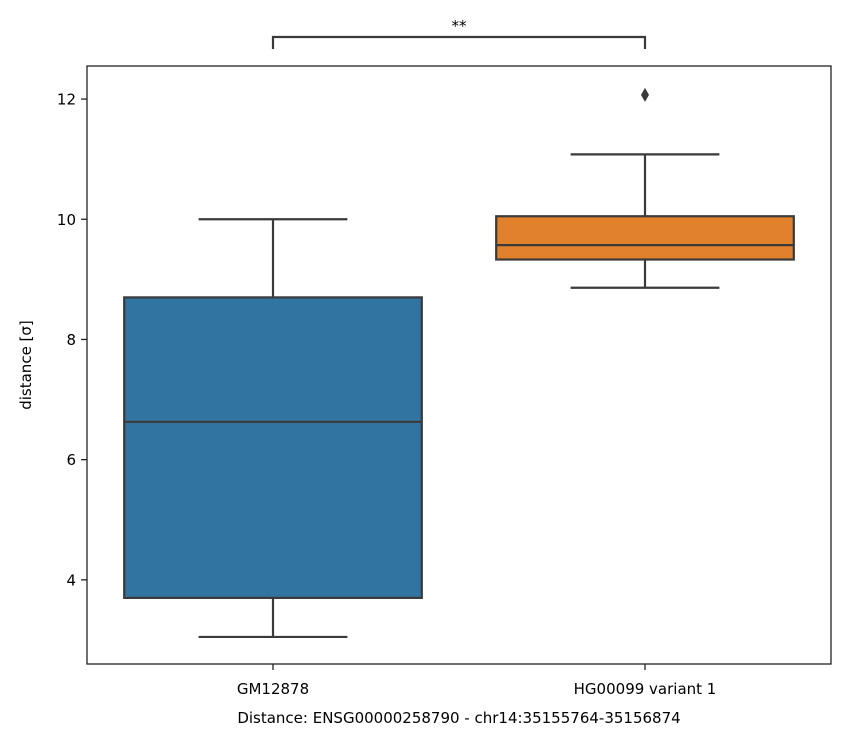 The width and height of the screenshot is (846, 742). I want to click on significance-annotation: **, so click(459, 33).